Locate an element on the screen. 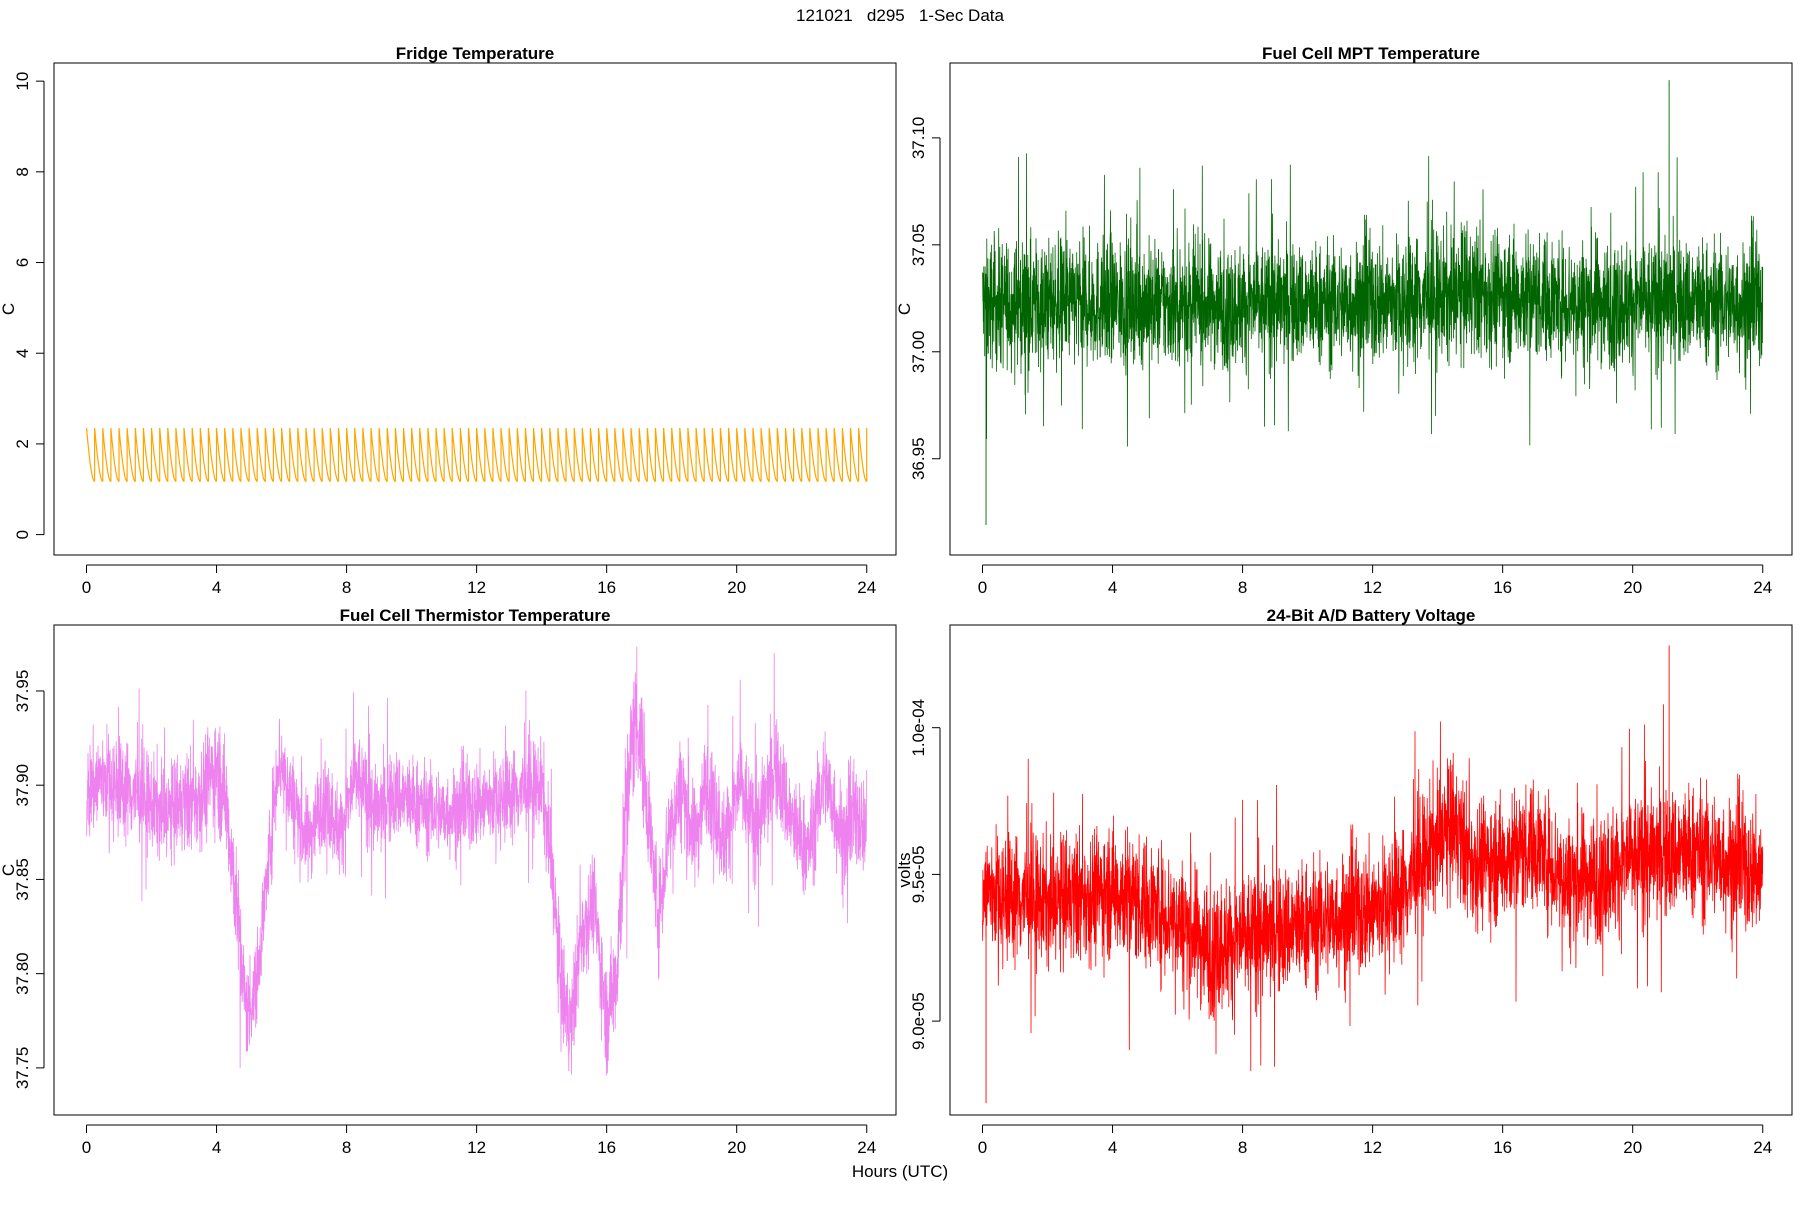 The height and width of the screenshot is (1205, 1800). x-tick-label-thermistor: 0 is located at coordinates (86, 1147).